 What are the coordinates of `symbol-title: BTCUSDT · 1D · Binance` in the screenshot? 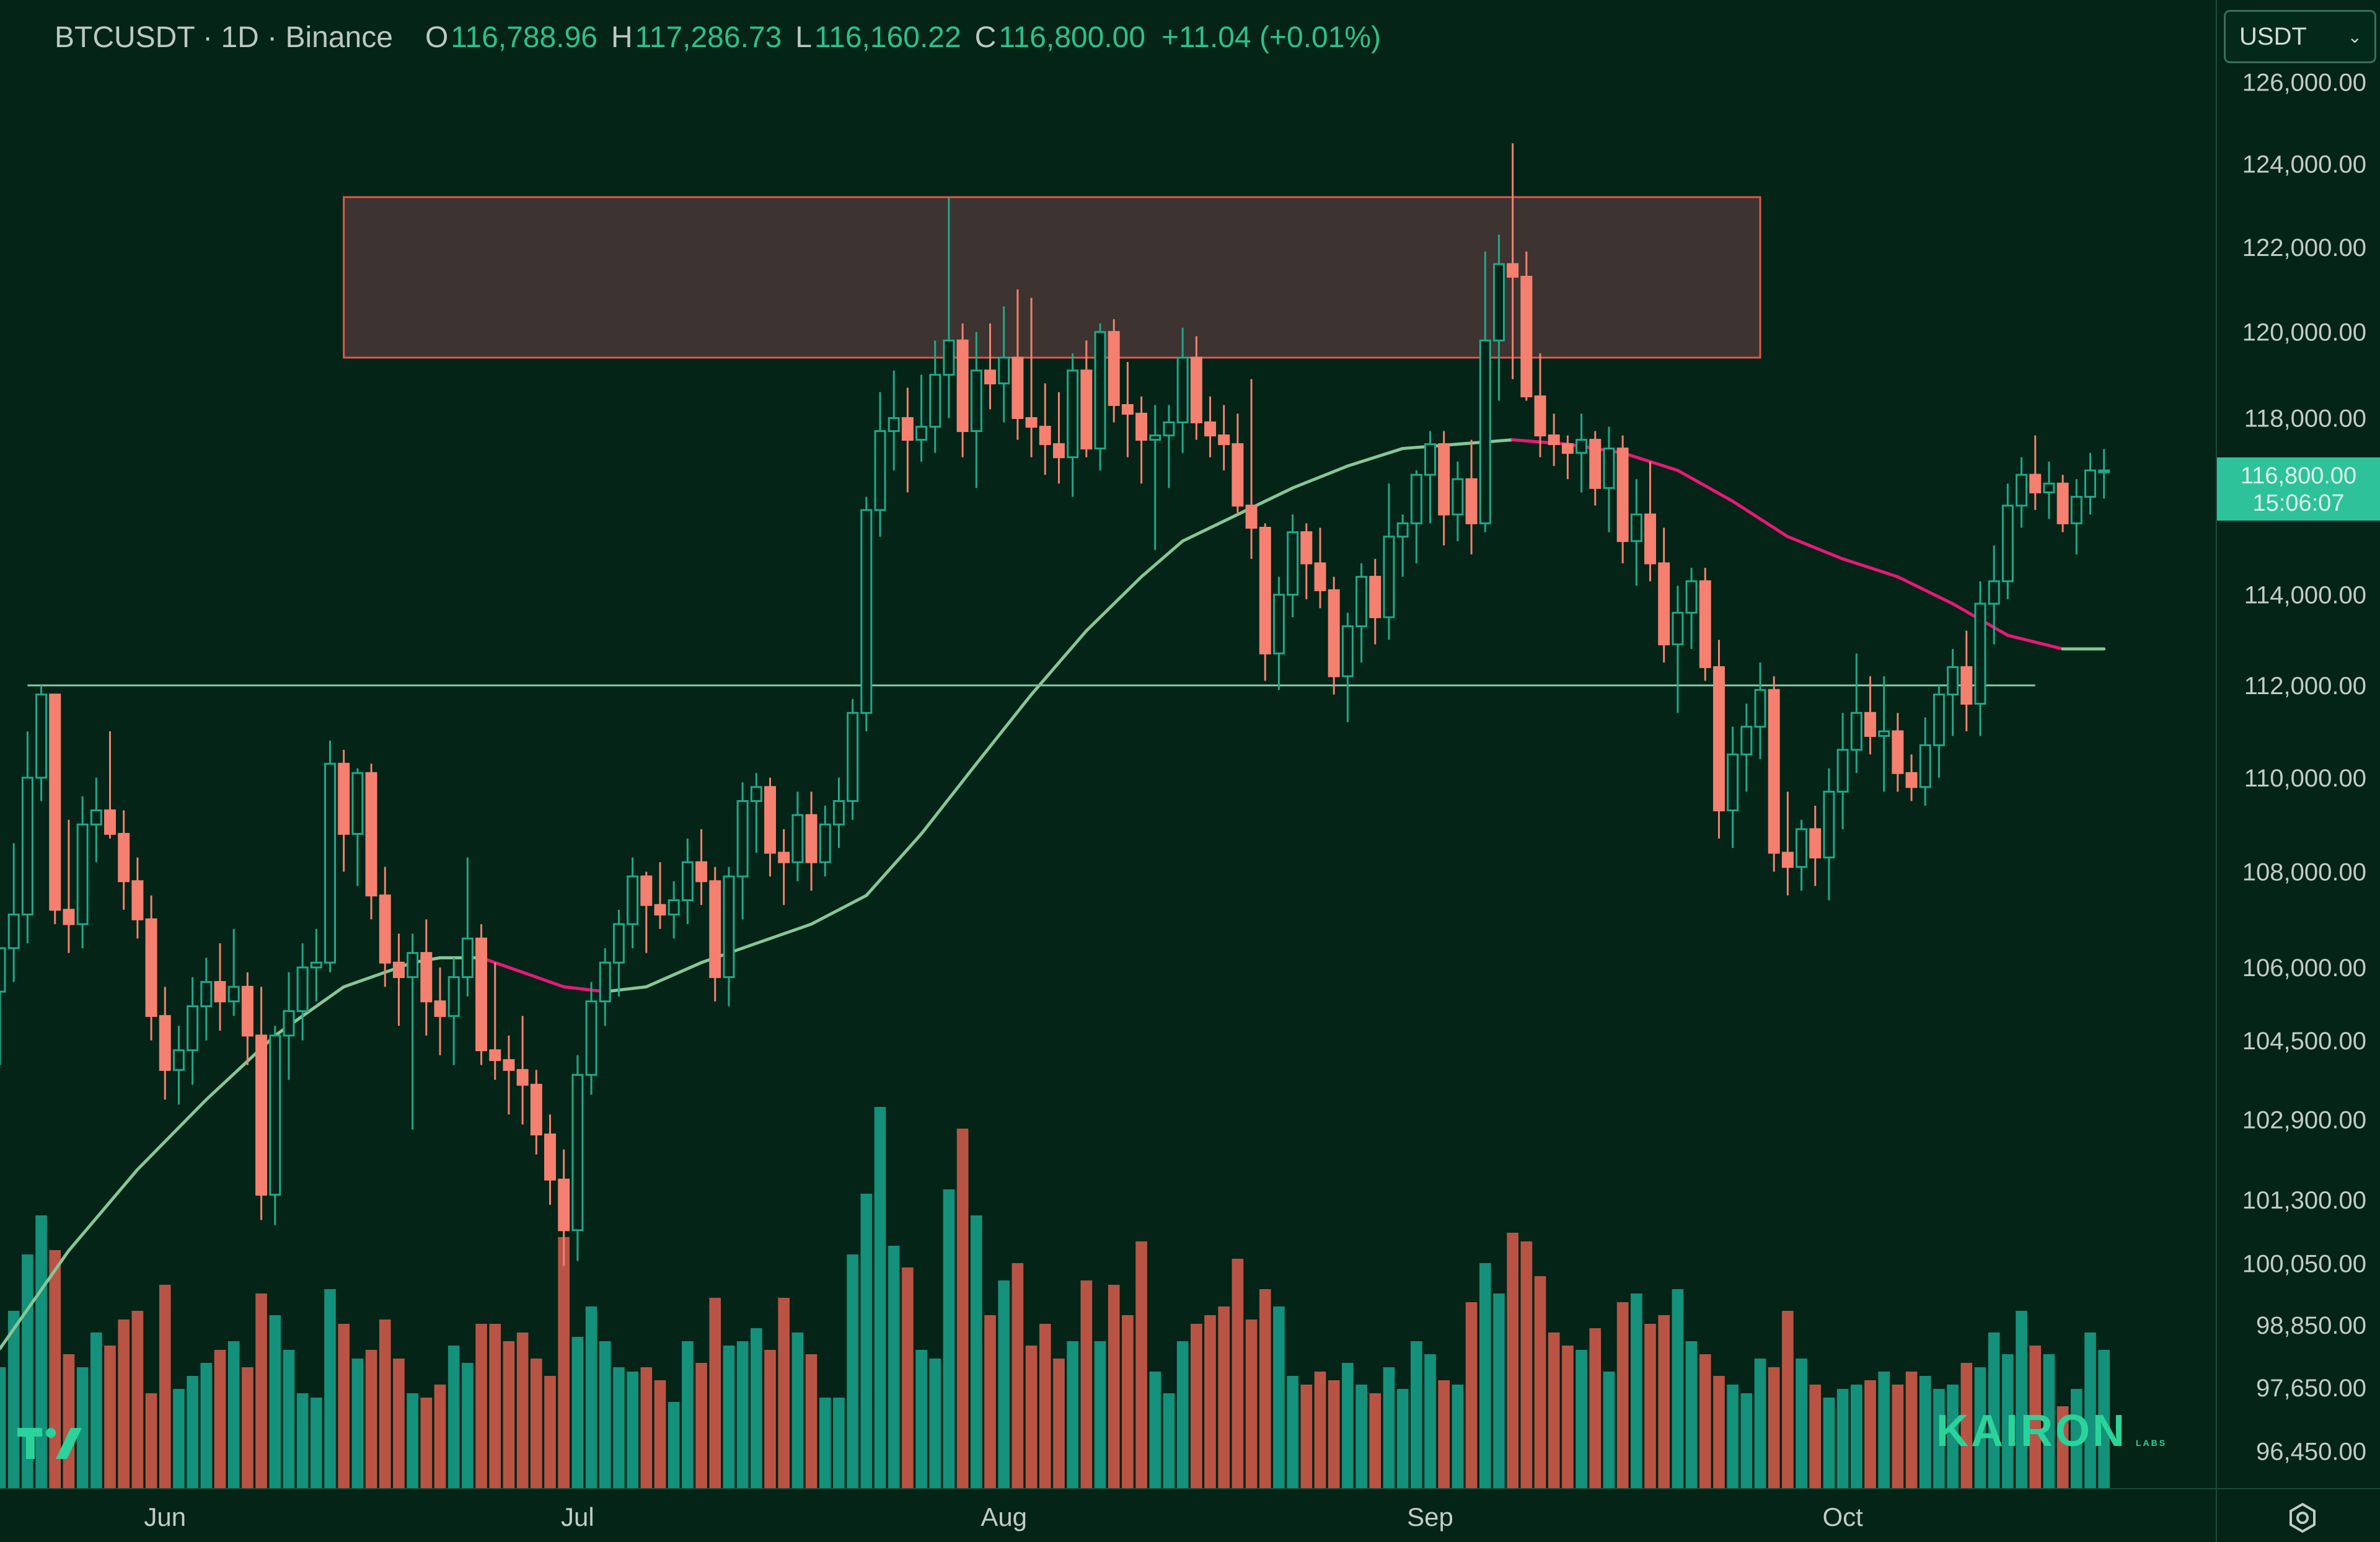 It's located at (224, 37).